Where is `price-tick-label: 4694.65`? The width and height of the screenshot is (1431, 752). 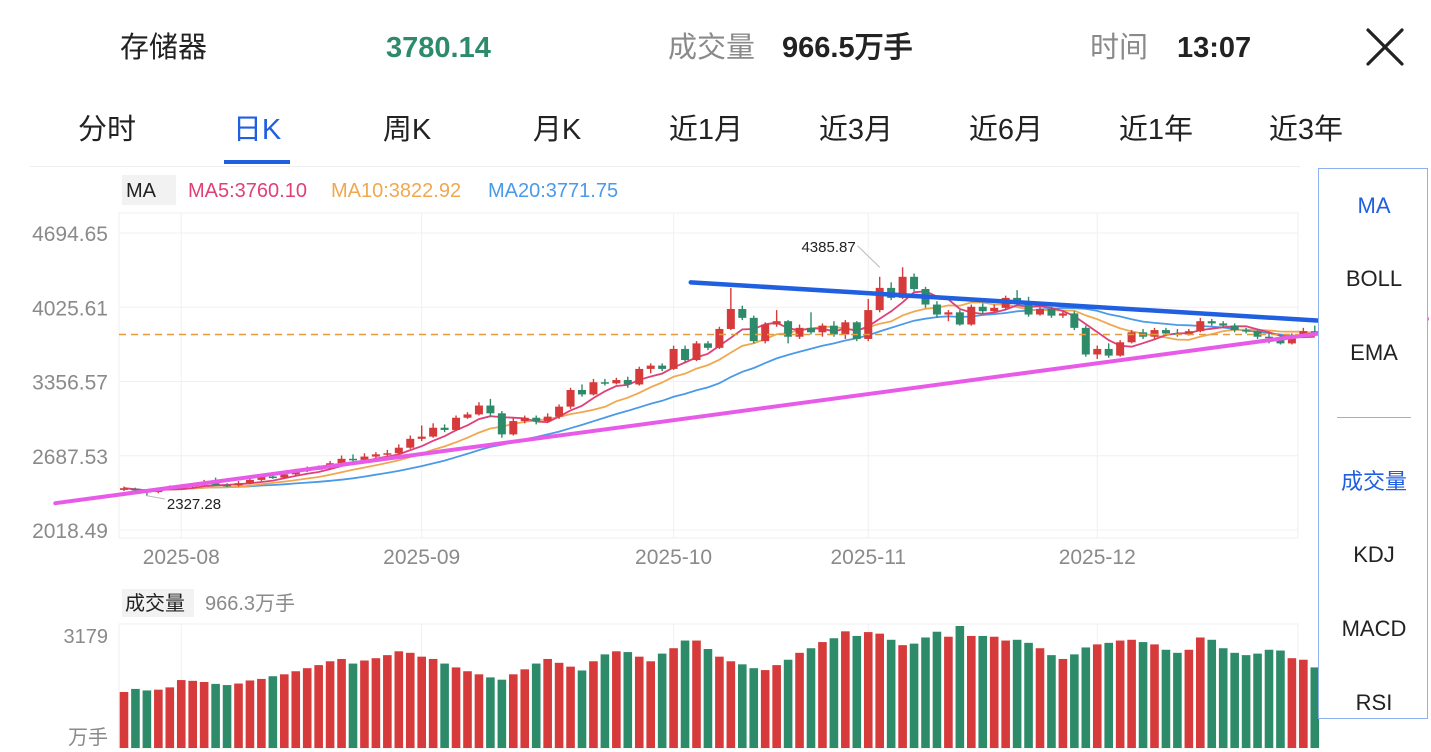
price-tick-label: 4694.65 is located at coordinates (70, 234).